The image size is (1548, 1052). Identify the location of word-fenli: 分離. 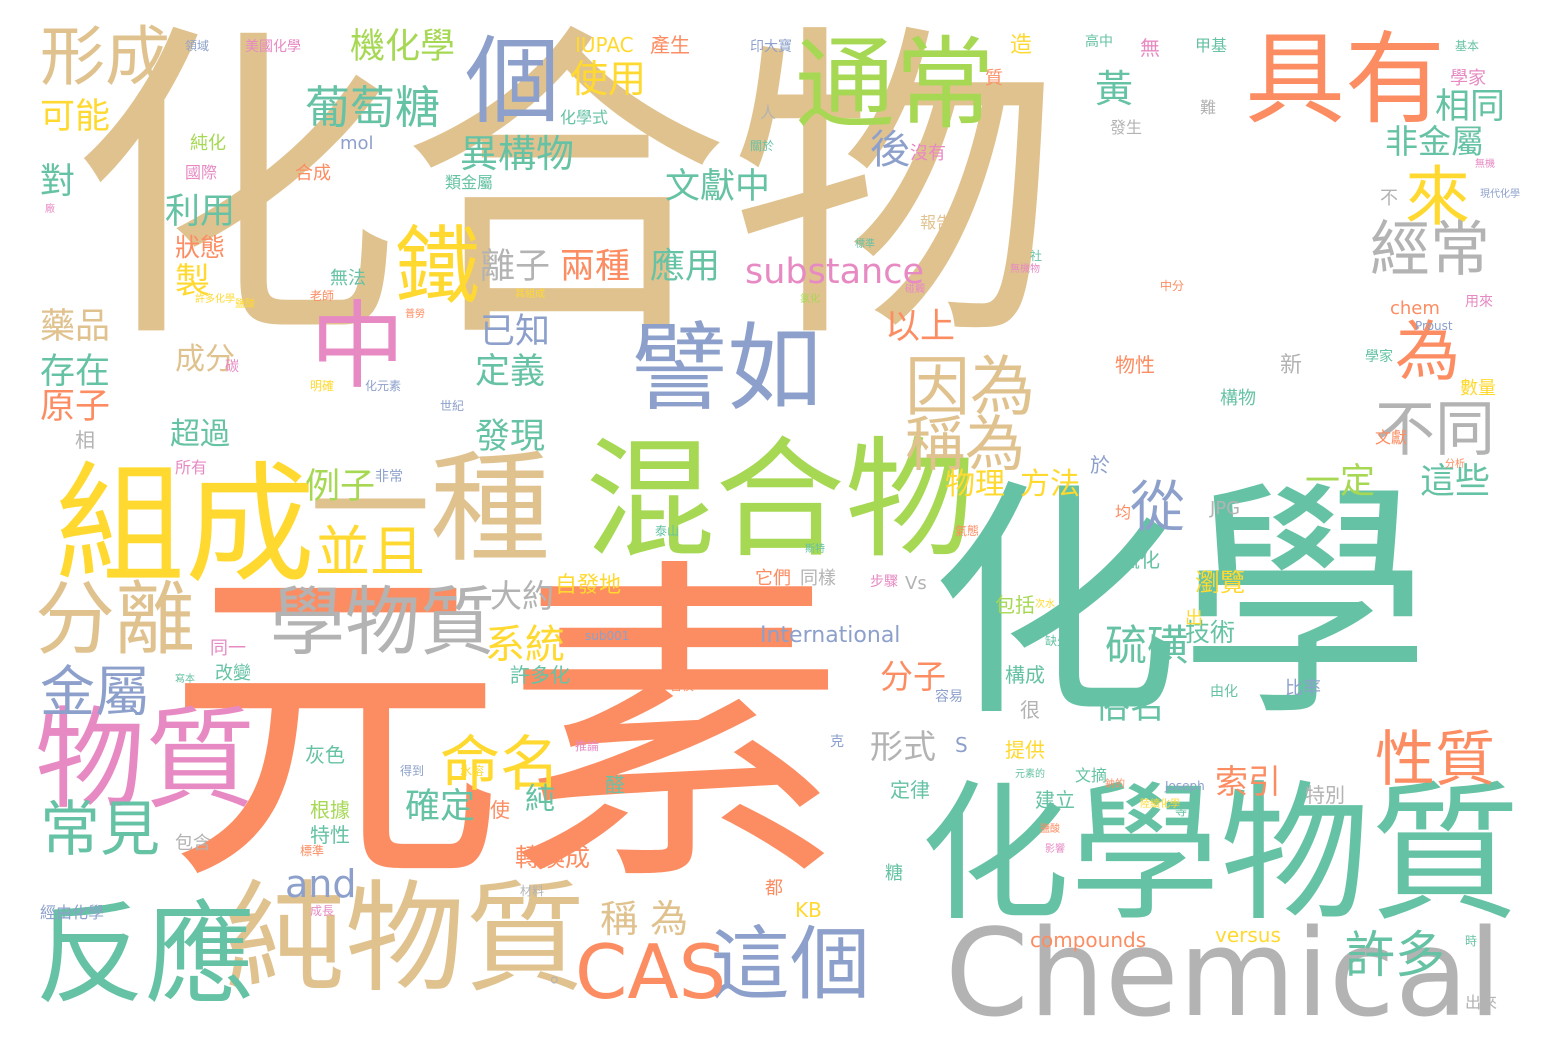
(115, 619).